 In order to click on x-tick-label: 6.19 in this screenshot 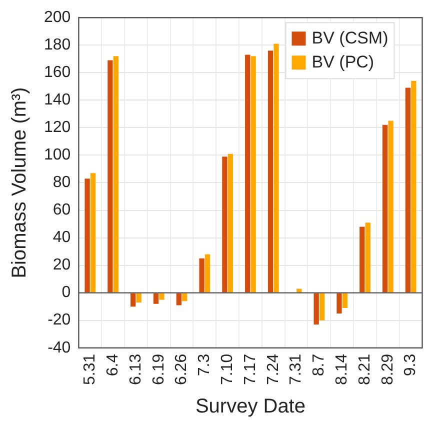, I will do `click(159, 369)`.